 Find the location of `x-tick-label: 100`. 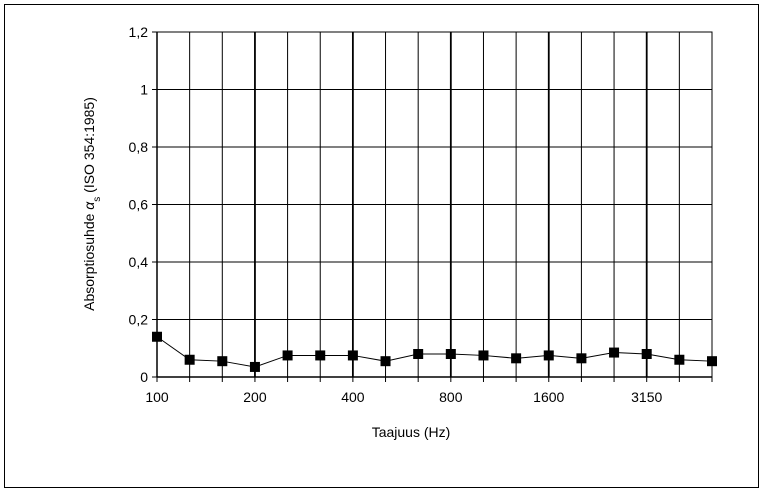

x-tick-label: 100 is located at coordinates (157, 397).